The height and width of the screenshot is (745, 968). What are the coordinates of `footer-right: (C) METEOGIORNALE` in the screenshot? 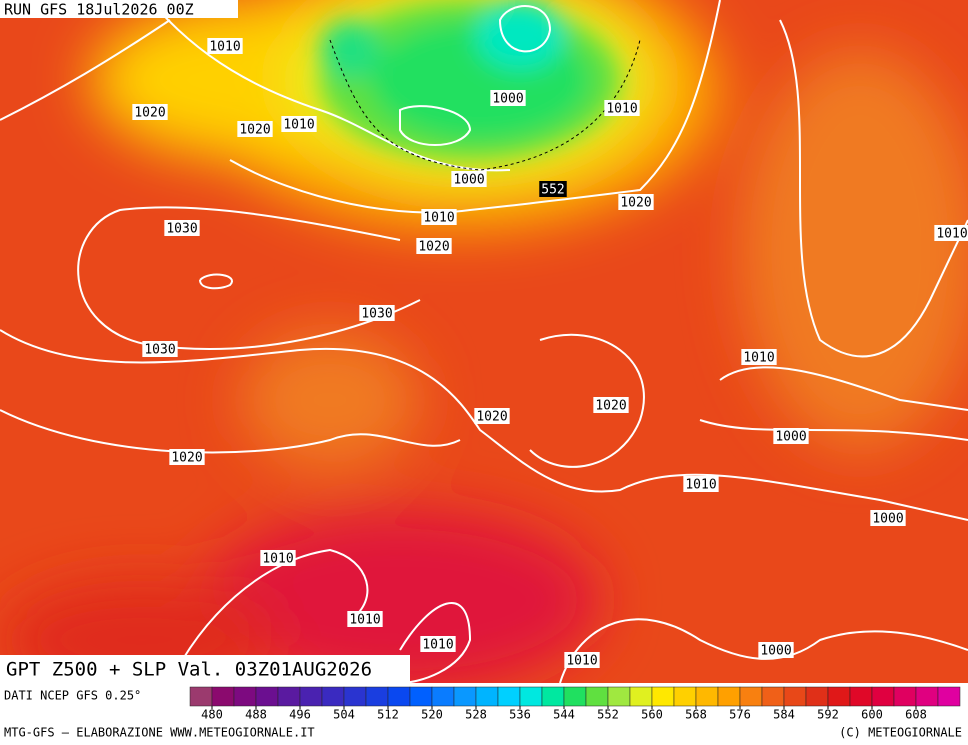 It's located at (900, 733).